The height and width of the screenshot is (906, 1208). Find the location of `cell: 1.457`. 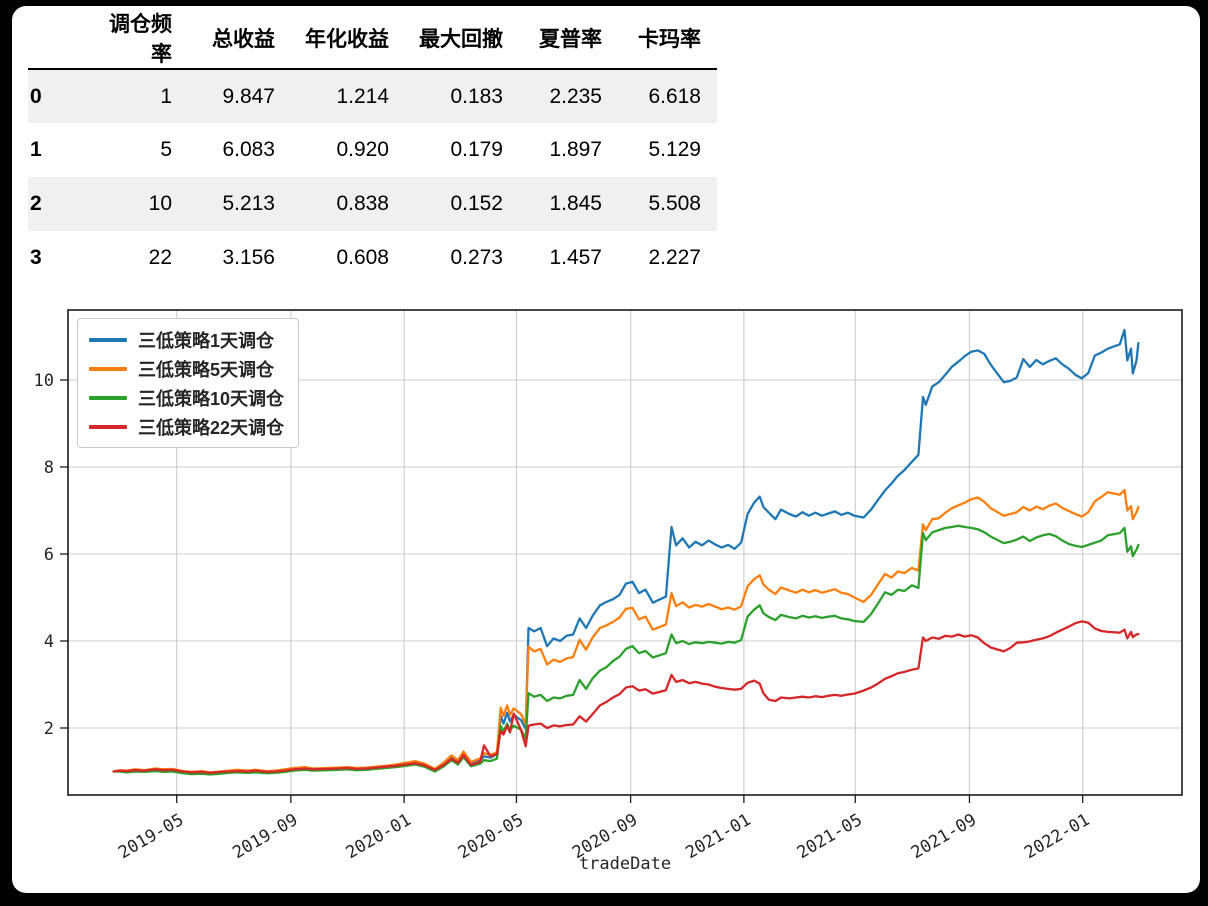

cell: 1.457 is located at coordinates (575, 257).